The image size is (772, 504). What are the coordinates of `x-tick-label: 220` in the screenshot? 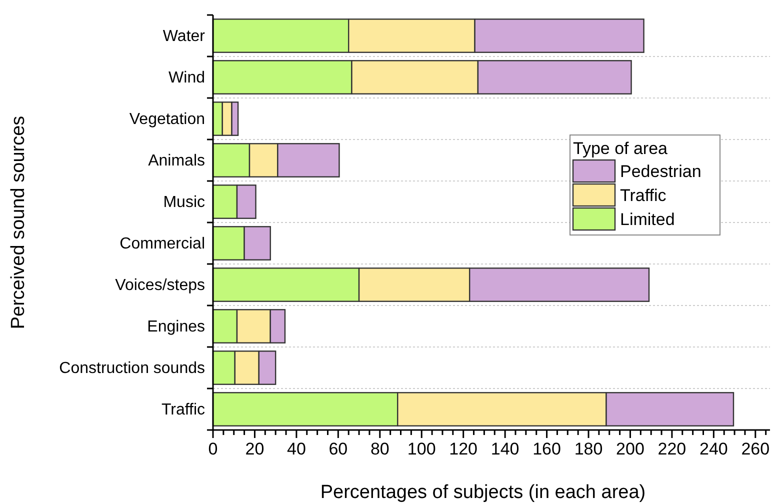 It's located at (672, 448).